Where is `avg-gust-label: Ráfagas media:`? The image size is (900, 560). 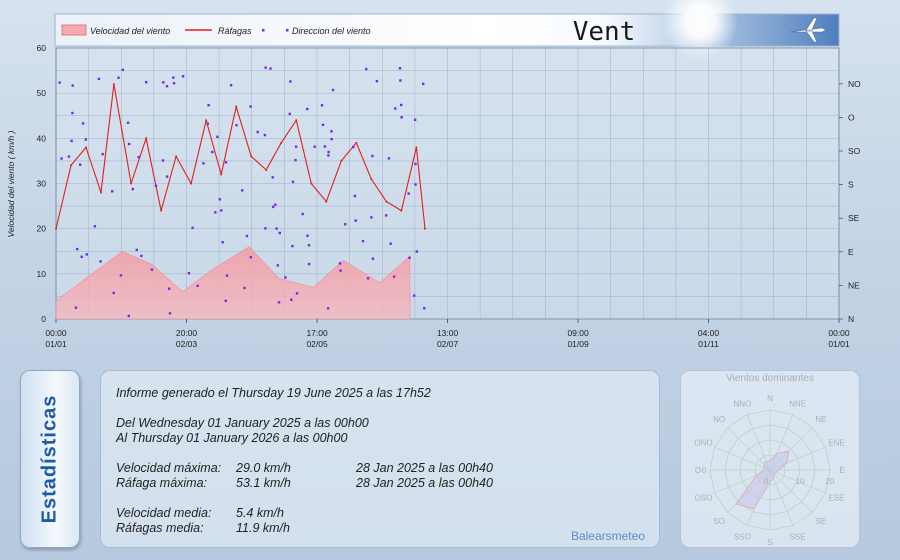 avg-gust-label: Ráfagas media: is located at coordinates (160, 528).